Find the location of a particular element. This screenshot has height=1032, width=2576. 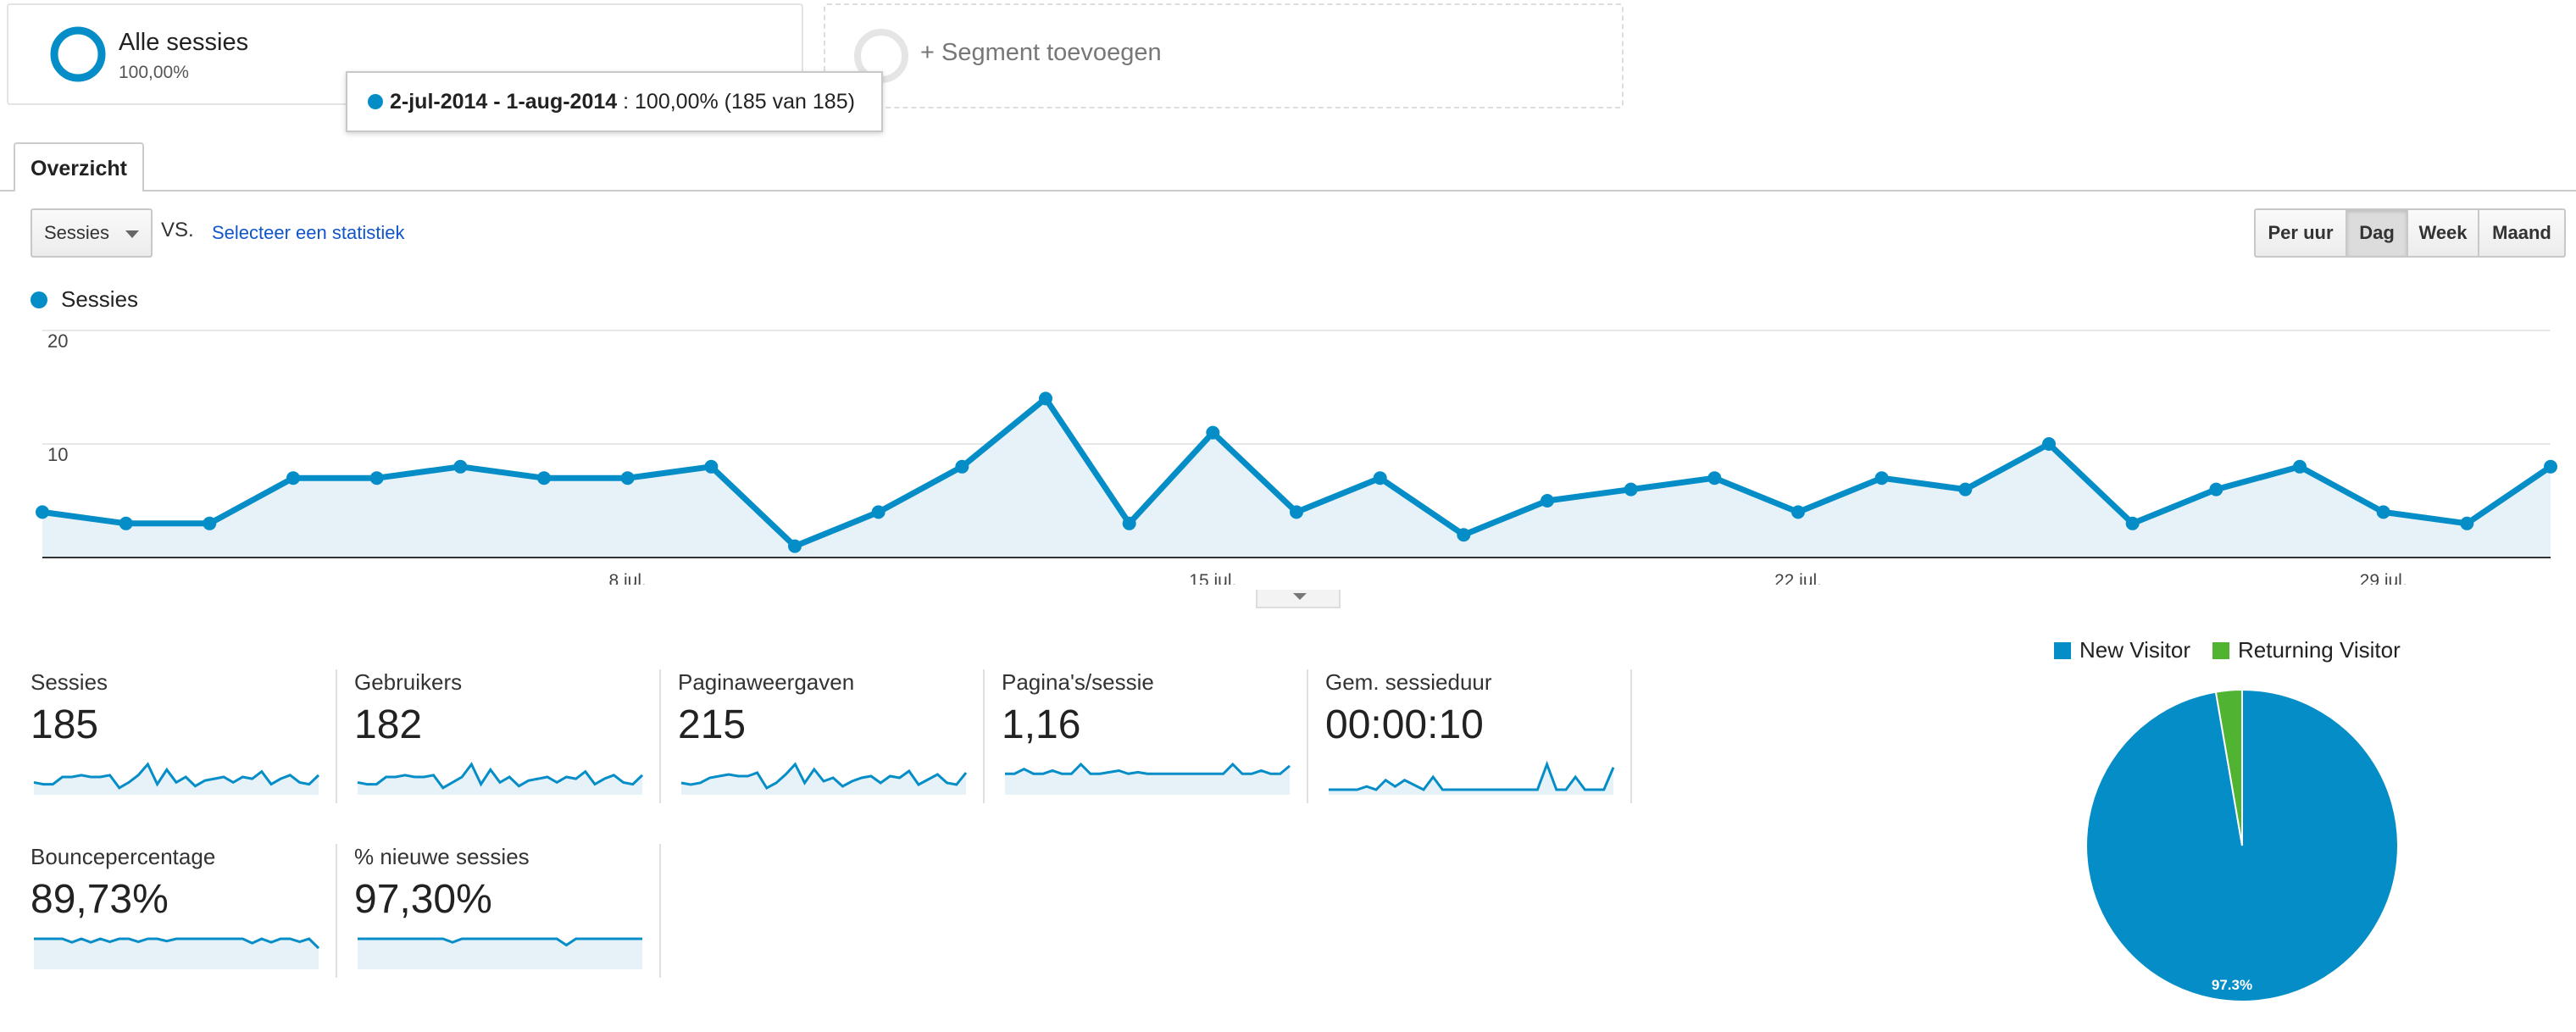

y-tick-label: 10 is located at coordinates (57, 454).